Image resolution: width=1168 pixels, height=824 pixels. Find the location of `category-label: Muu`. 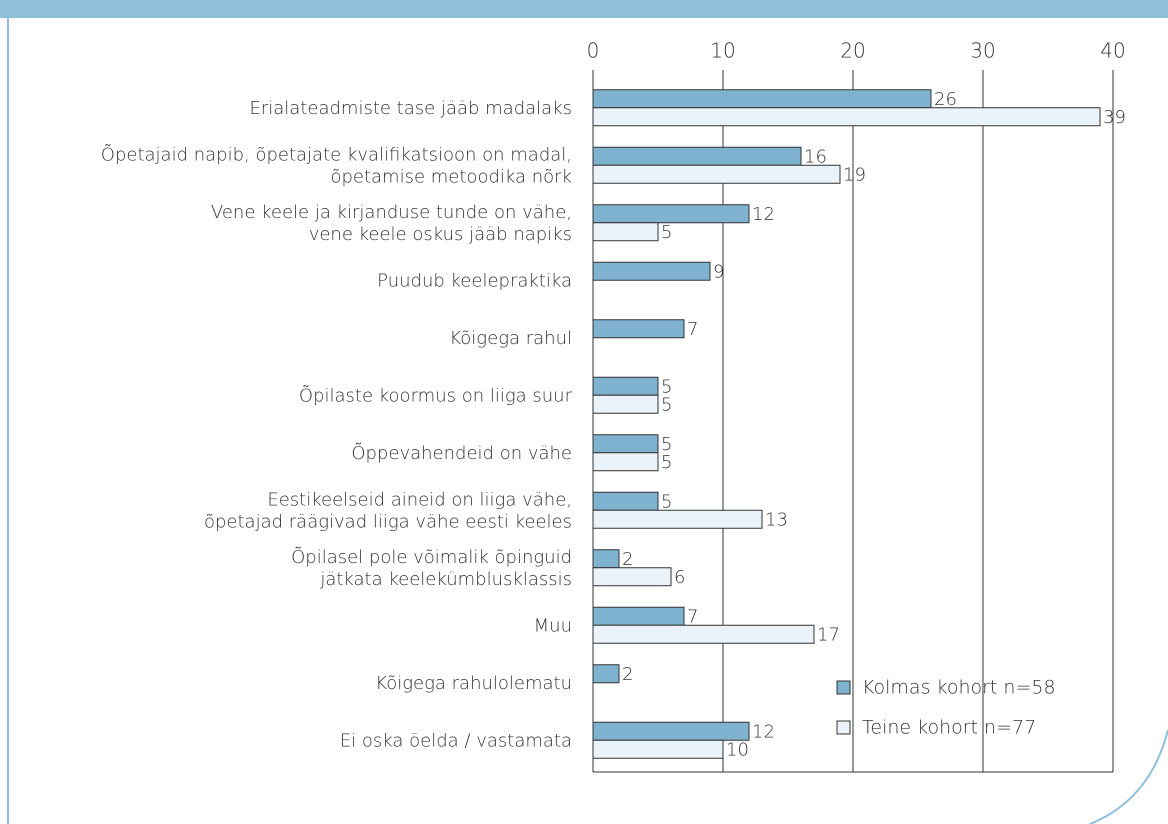

category-label: Muu is located at coordinates (553, 625).